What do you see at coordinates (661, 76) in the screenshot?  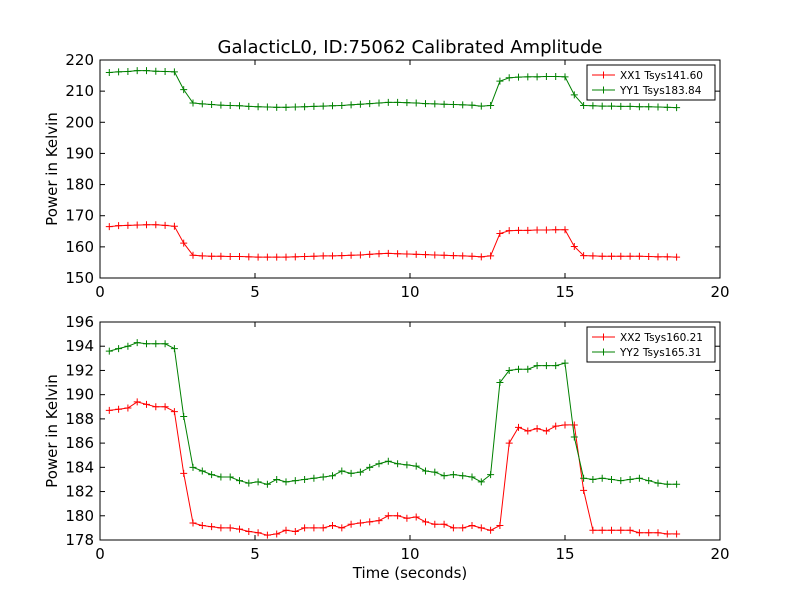 I see `legend-label: XX1 Tsys141.60` at bounding box center [661, 76].